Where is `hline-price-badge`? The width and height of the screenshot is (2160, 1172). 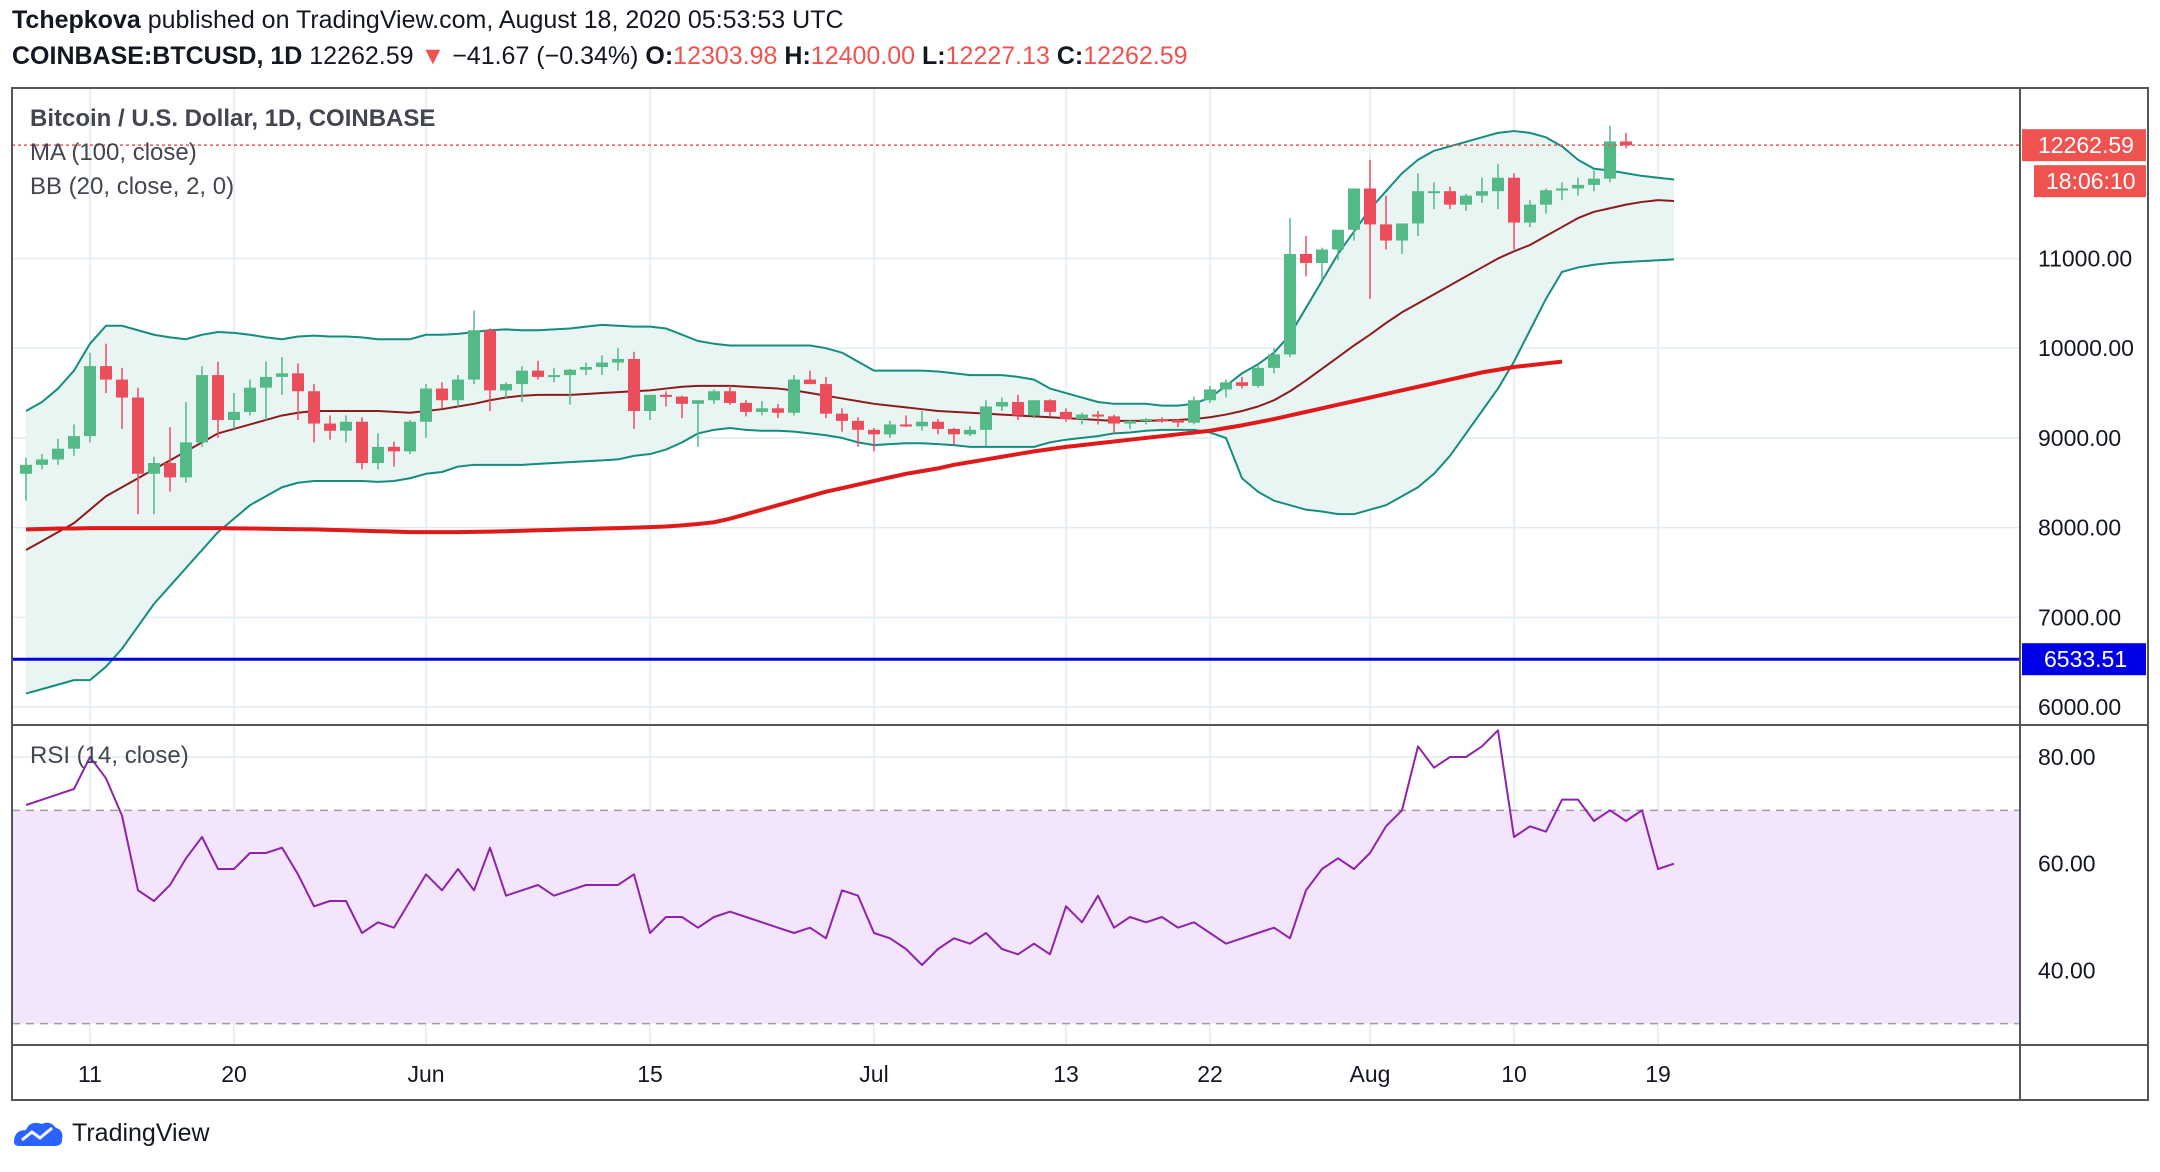 hline-price-badge is located at coordinates (2084, 659).